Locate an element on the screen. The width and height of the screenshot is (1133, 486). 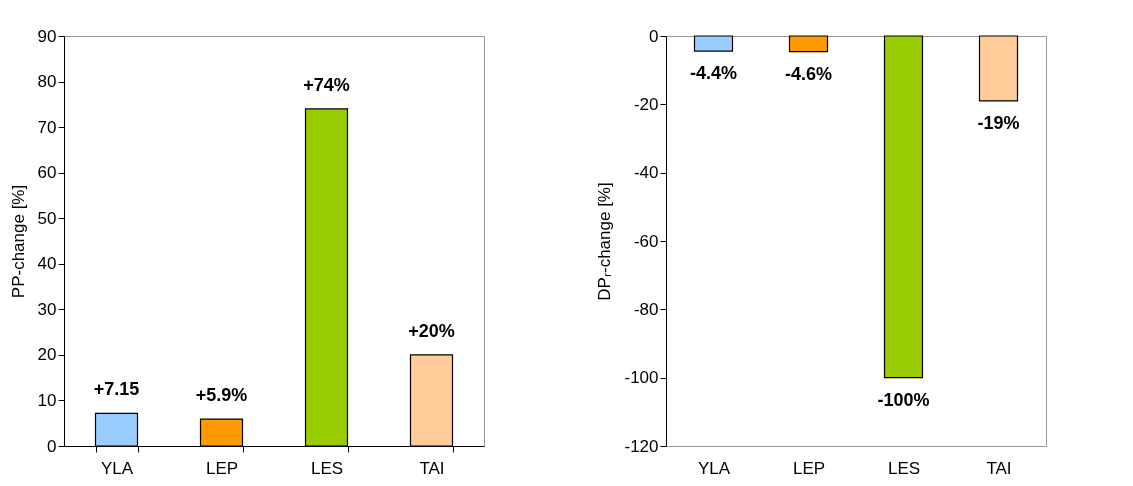
data-label: -4.4% is located at coordinates (713, 73).